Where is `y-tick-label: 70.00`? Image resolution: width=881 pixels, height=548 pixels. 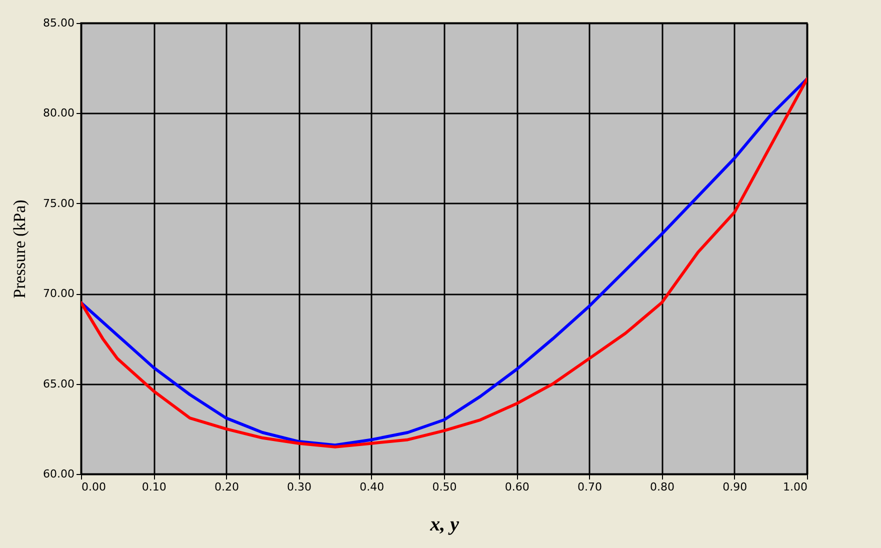
y-tick-label: 70.00 is located at coordinates (58, 293).